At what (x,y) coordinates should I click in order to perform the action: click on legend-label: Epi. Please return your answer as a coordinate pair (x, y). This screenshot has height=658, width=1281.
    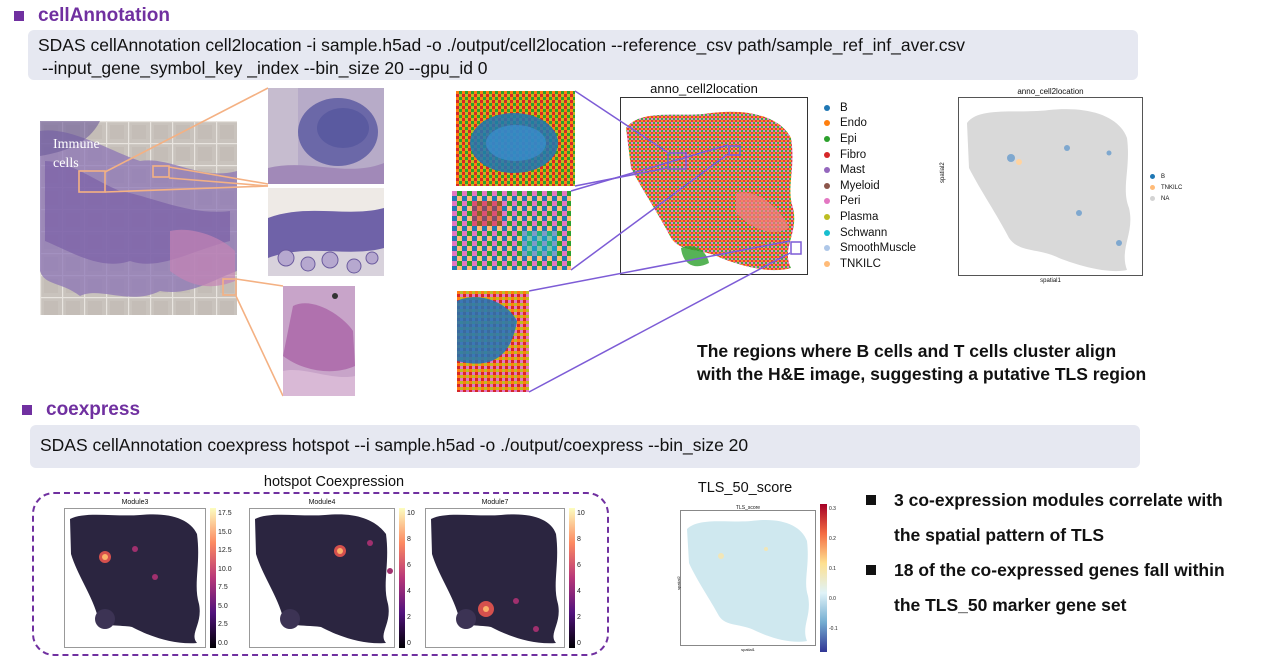
    Looking at the image, I should click on (848, 138).